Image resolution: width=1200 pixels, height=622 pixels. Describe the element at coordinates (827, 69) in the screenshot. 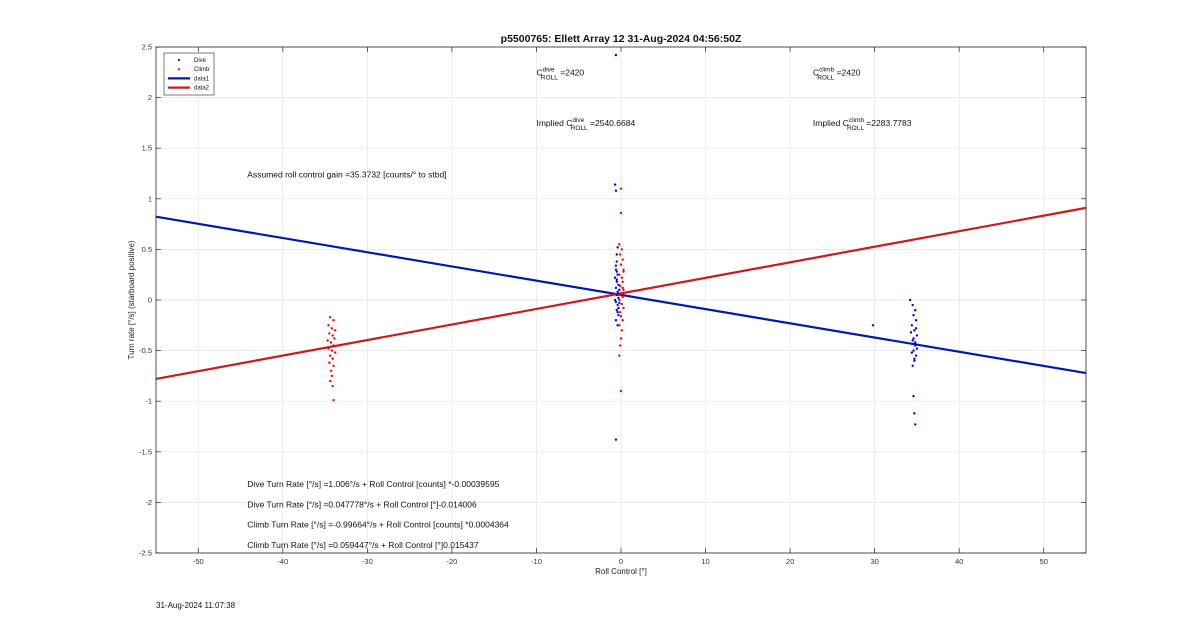

I see `annotation-sup: climb` at that location.